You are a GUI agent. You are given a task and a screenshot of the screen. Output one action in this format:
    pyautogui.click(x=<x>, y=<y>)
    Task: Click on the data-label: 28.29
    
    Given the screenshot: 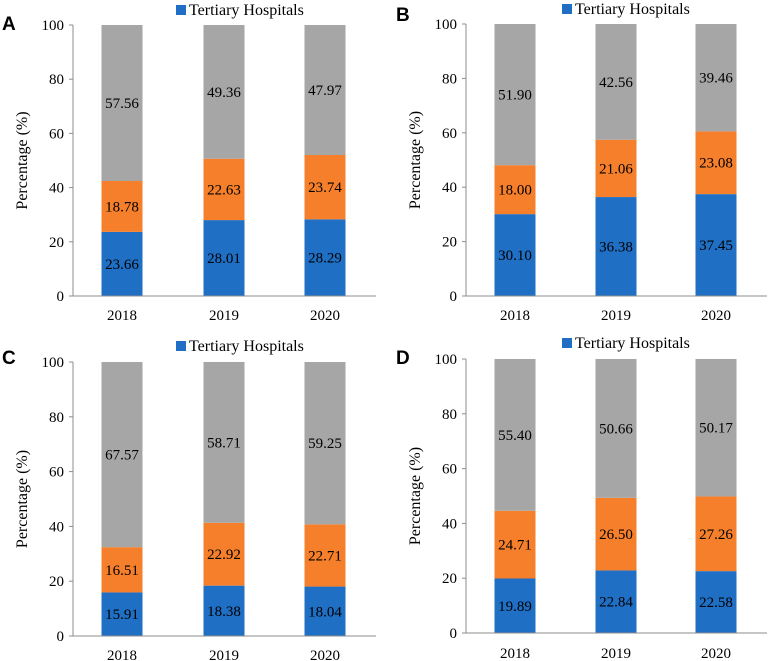 What is the action you would take?
    pyautogui.click(x=325, y=259)
    